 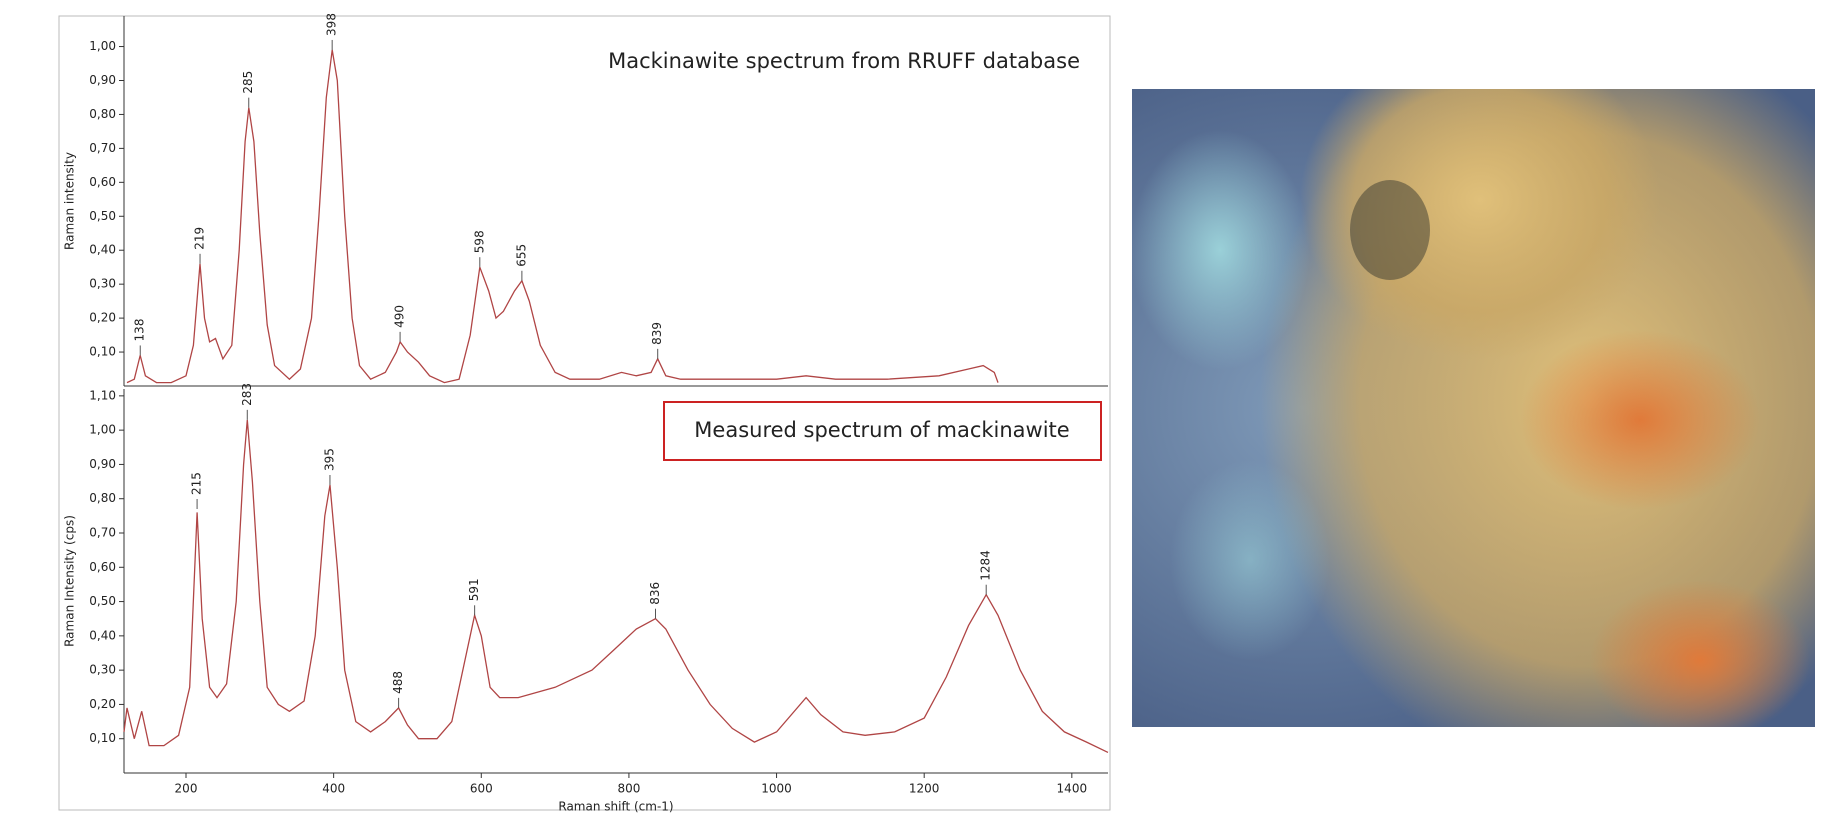 I want to click on x-tick-label: 400, so click(x=333, y=789).